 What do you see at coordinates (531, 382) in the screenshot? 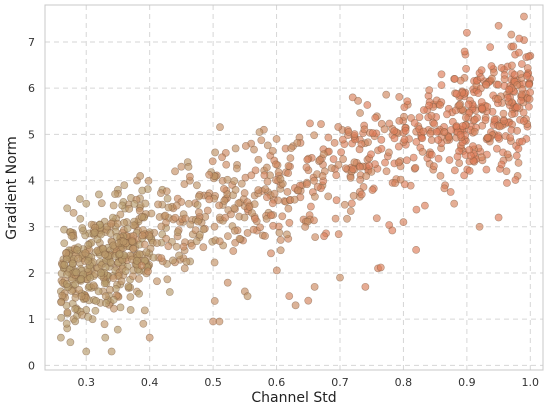
I see `x-tick-label: 1.0` at bounding box center [531, 382].